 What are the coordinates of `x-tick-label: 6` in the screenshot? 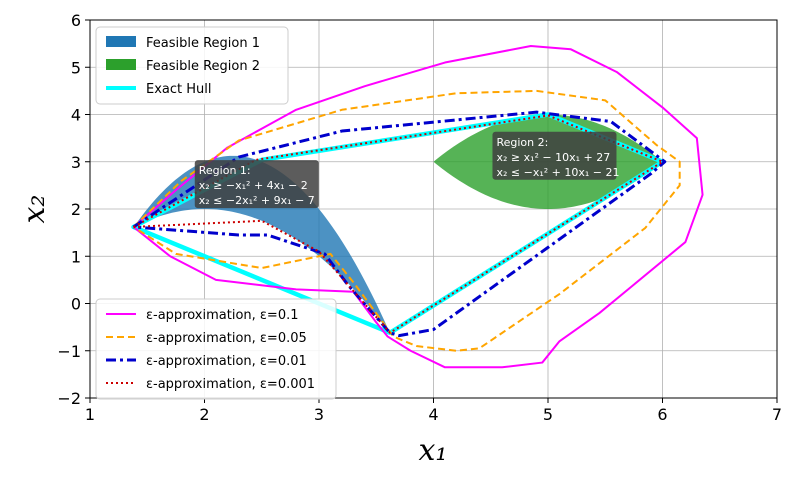 It's located at (662, 414).